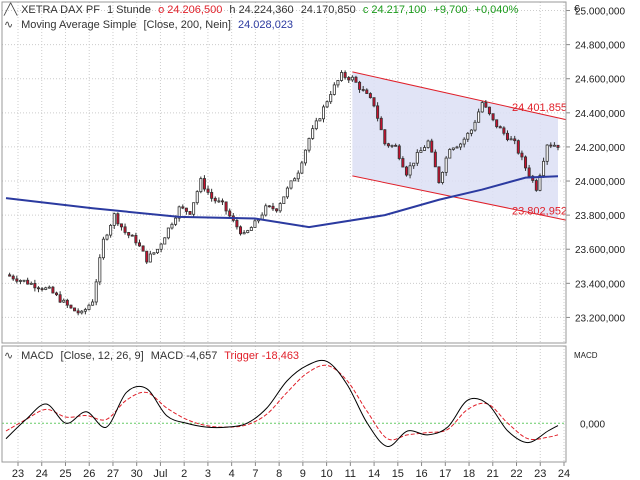 This screenshot has height=480, width=640. What do you see at coordinates (190, 10) in the screenshot?
I see `open-value: o 24.206,500` at bounding box center [190, 10].